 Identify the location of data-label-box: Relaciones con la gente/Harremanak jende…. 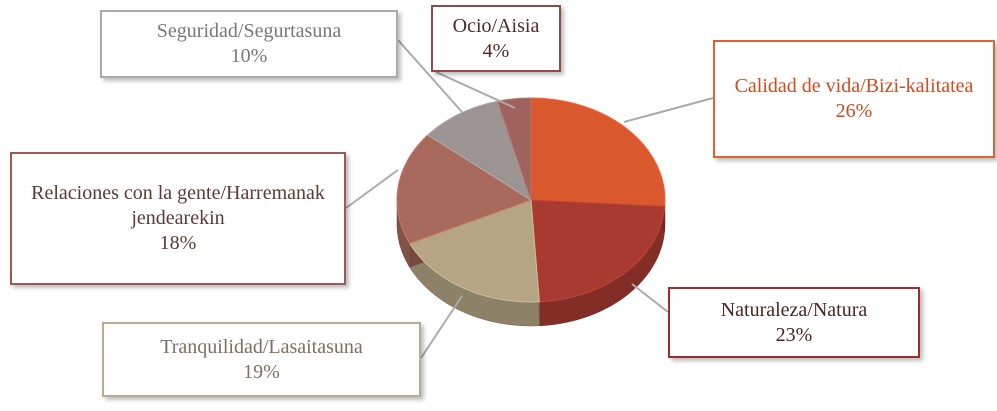
(178, 218).